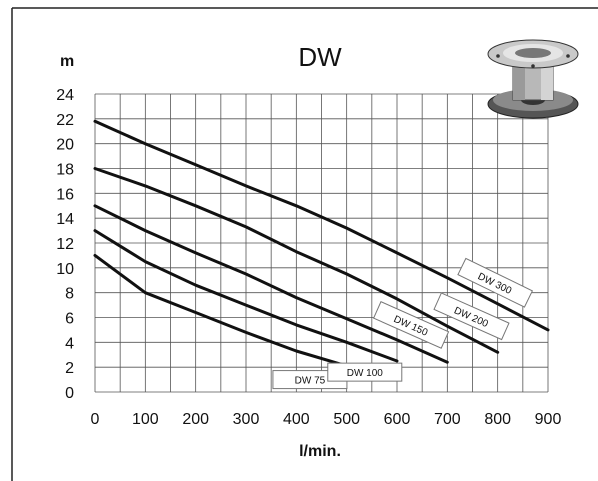  What do you see at coordinates (69, 343) in the screenshot?
I see `y-tick-label: 4` at bounding box center [69, 343].